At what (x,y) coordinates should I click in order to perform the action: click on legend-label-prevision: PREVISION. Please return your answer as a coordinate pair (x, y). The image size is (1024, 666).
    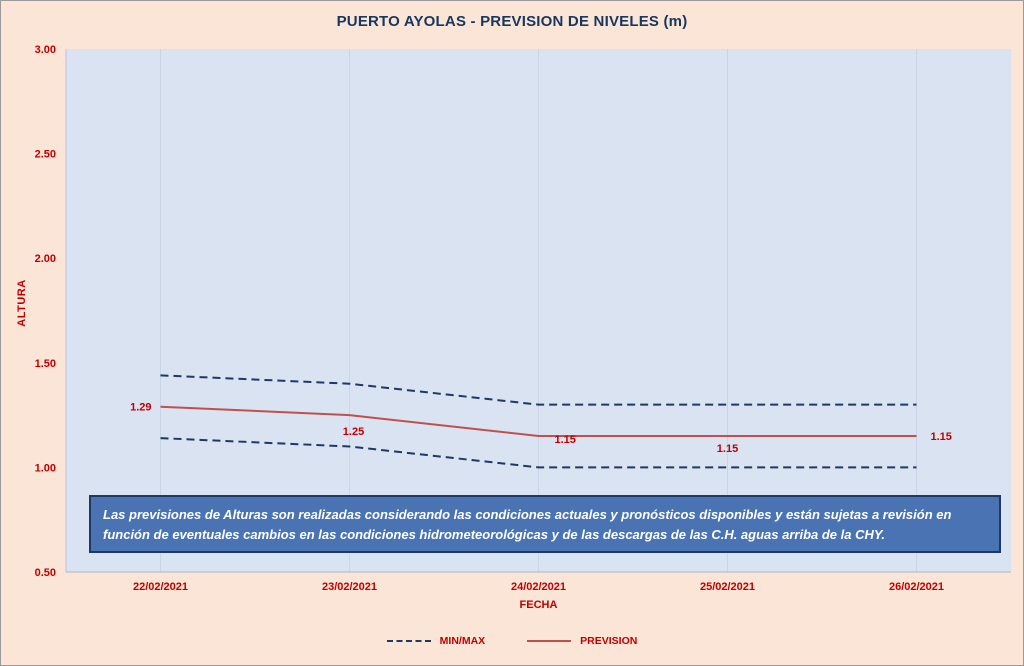
    Looking at the image, I should click on (609, 641).